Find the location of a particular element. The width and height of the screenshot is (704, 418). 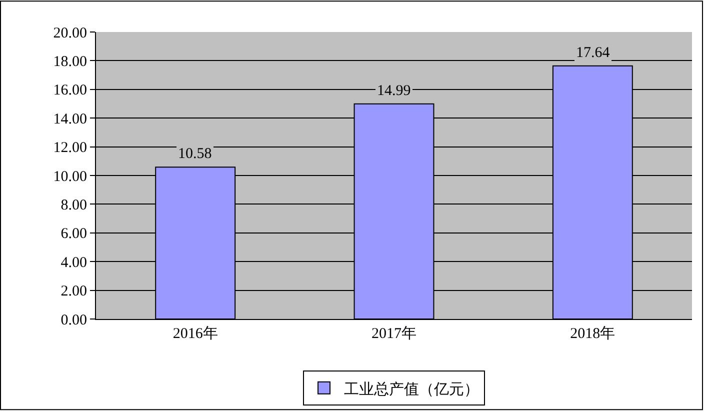

x-tick-label: 2017年 is located at coordinates (394, 333).